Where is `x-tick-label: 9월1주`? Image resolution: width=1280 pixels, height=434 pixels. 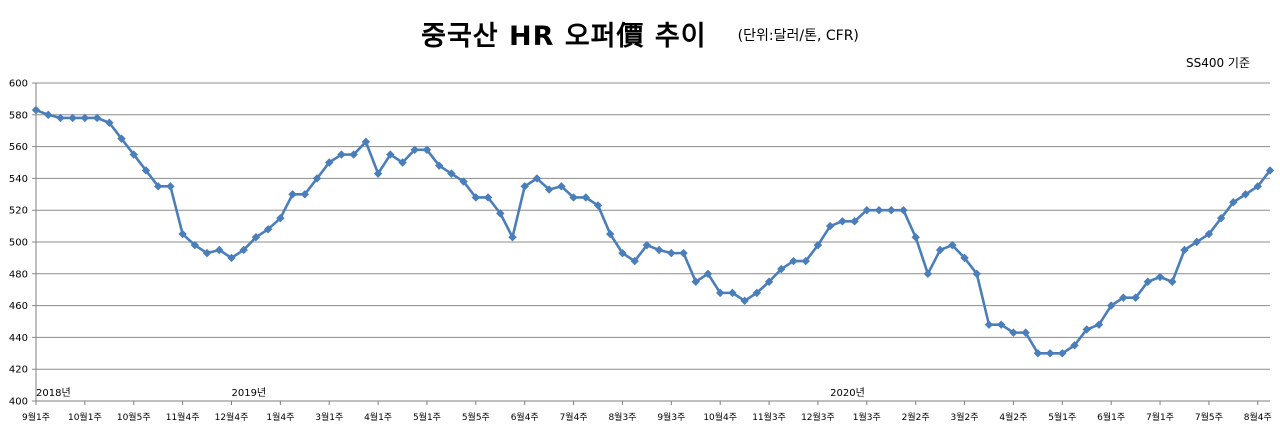
x-tick-label: 9월1주 is located at coordinates (36, 417).